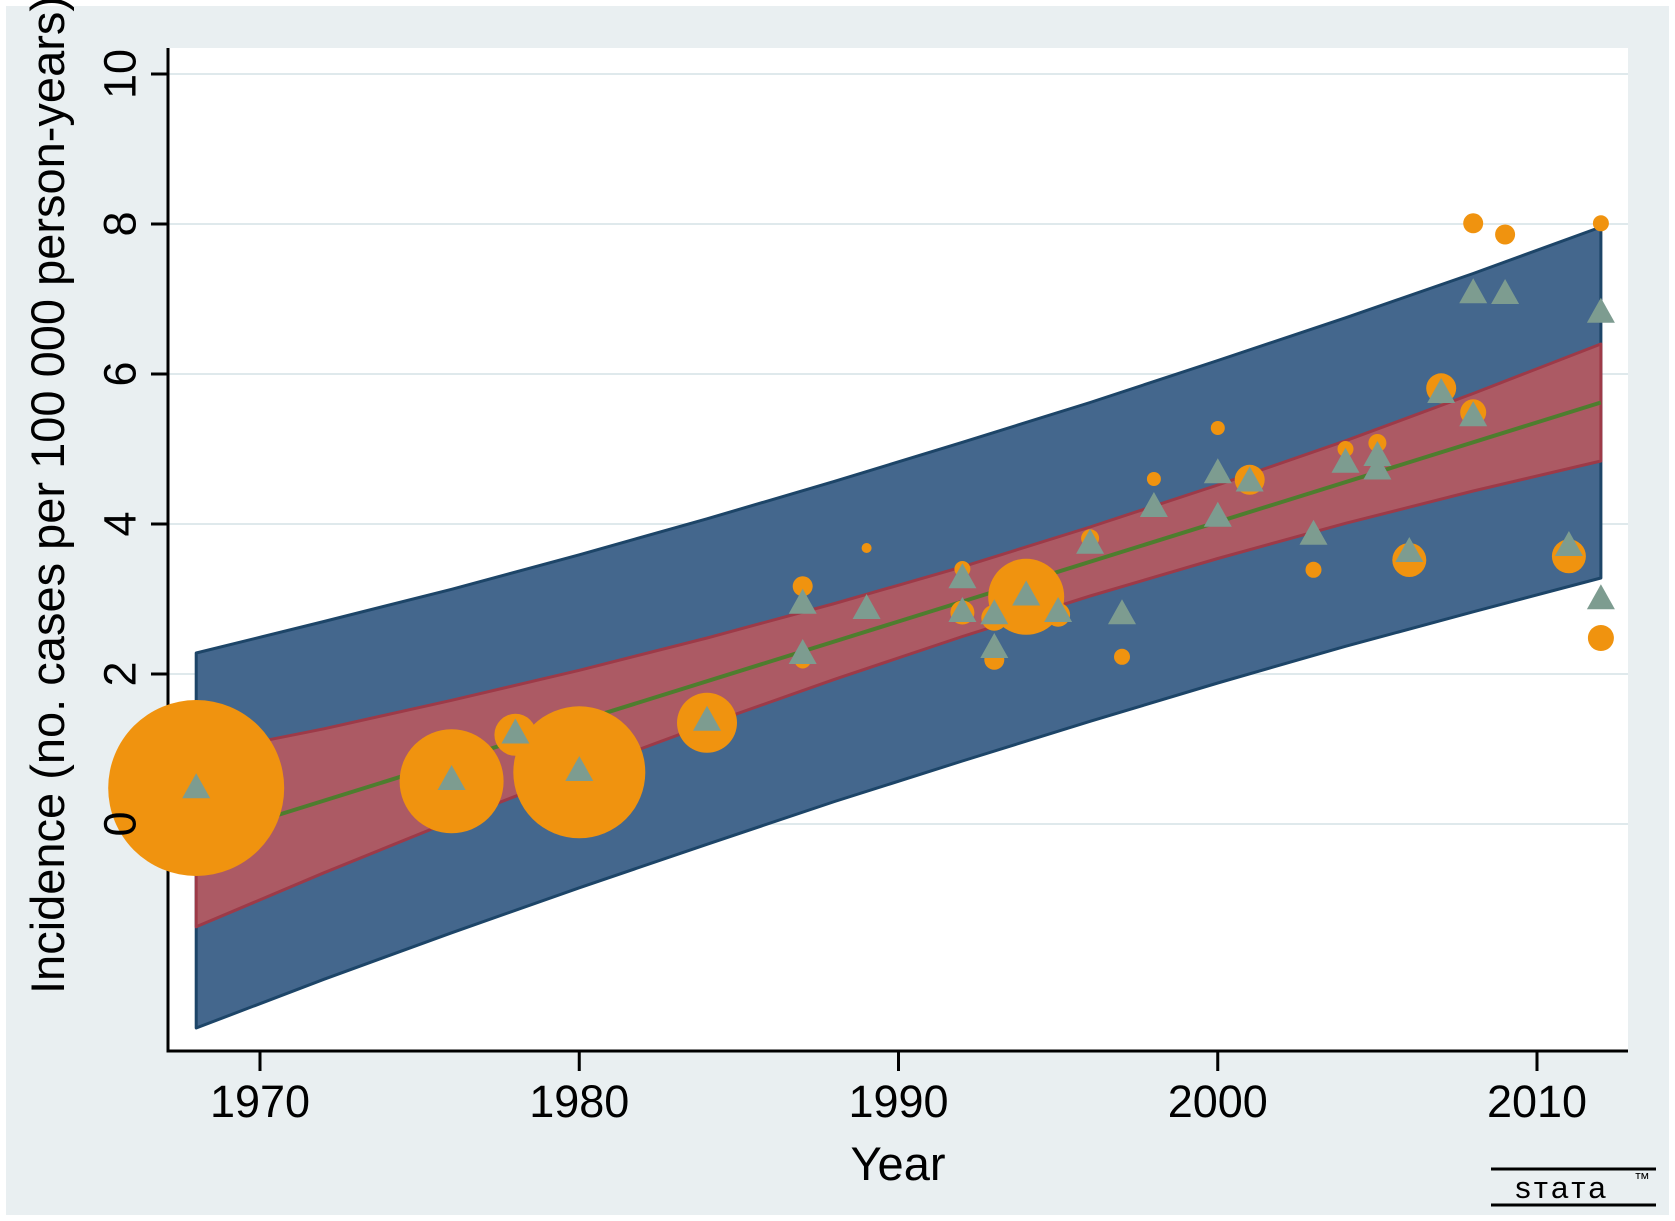  Describe the element at coordinates (1561, 1187) in the screenshot. I see `stata-logo-text: sтaтa` at that location.